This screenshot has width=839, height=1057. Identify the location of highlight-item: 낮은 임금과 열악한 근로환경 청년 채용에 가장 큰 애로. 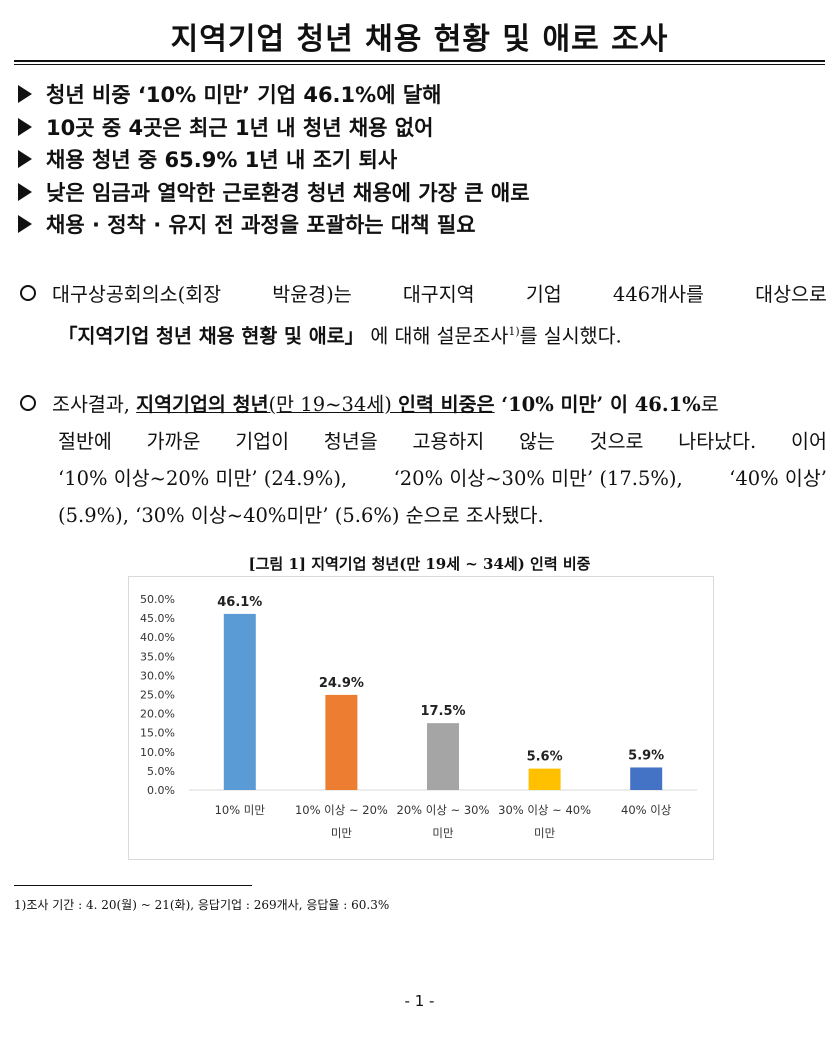
(274, 192).